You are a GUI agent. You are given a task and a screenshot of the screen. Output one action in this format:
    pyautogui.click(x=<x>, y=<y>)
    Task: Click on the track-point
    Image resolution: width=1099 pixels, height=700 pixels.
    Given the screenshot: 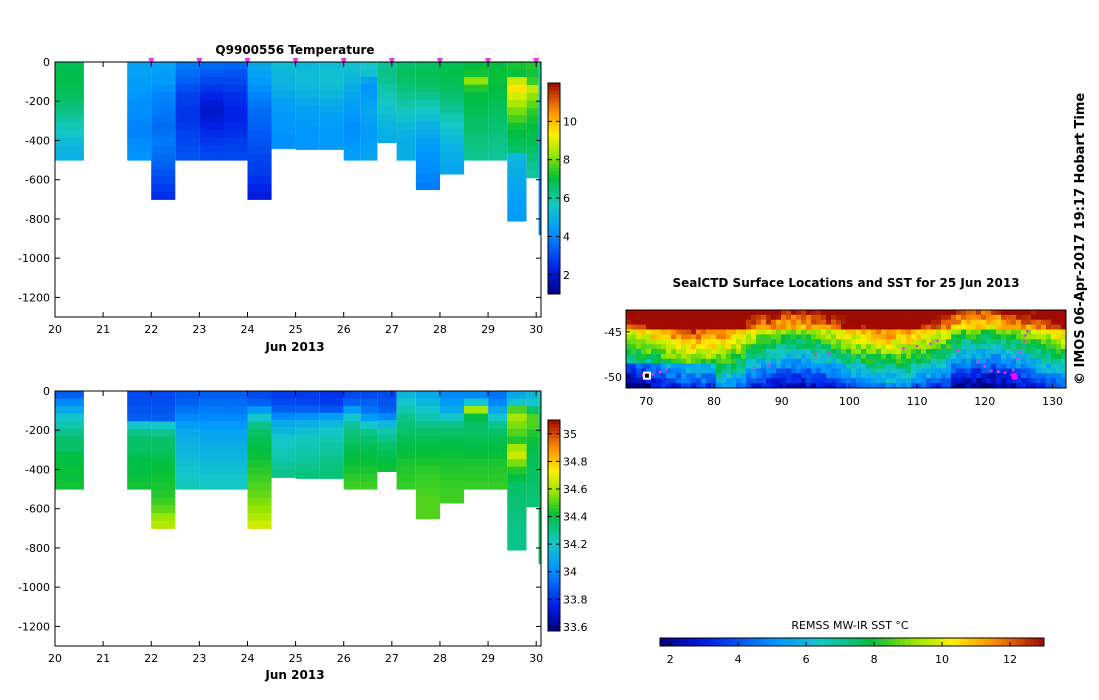 What is the action you would take?
    pyautogui.click(x=829, y=353)
    